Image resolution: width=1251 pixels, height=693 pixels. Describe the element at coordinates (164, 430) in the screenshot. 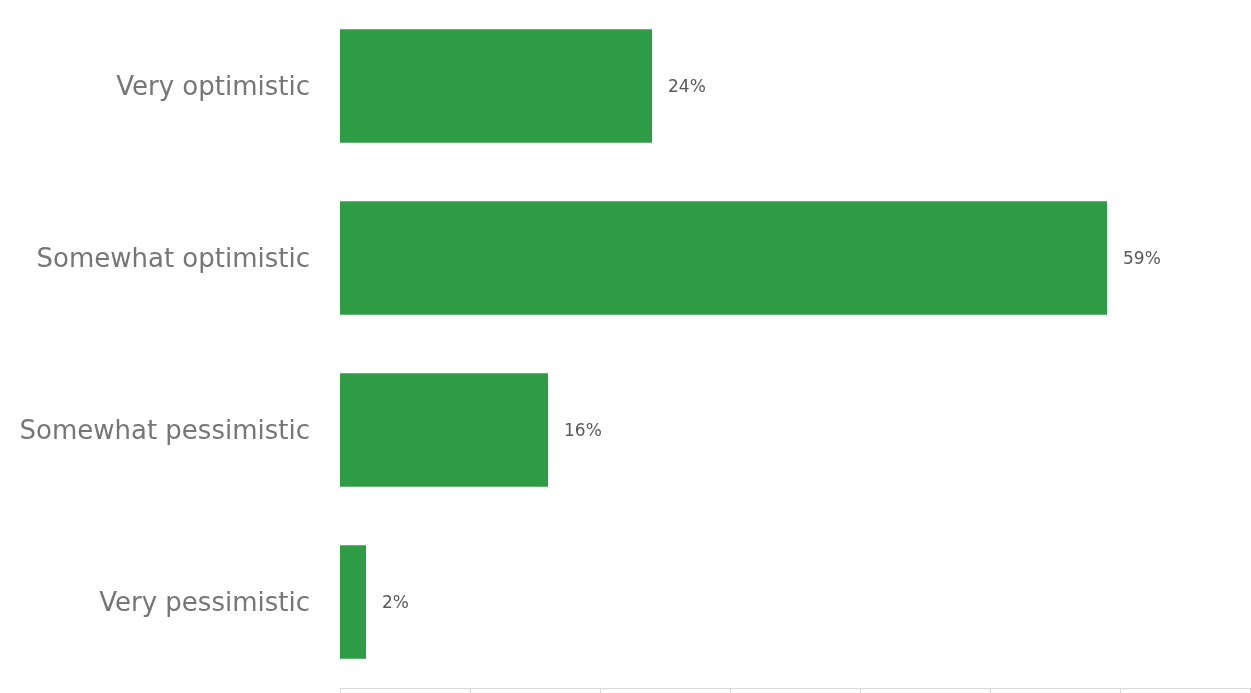

I see `y-tick-label: Somewhat pessimistic` at that location.